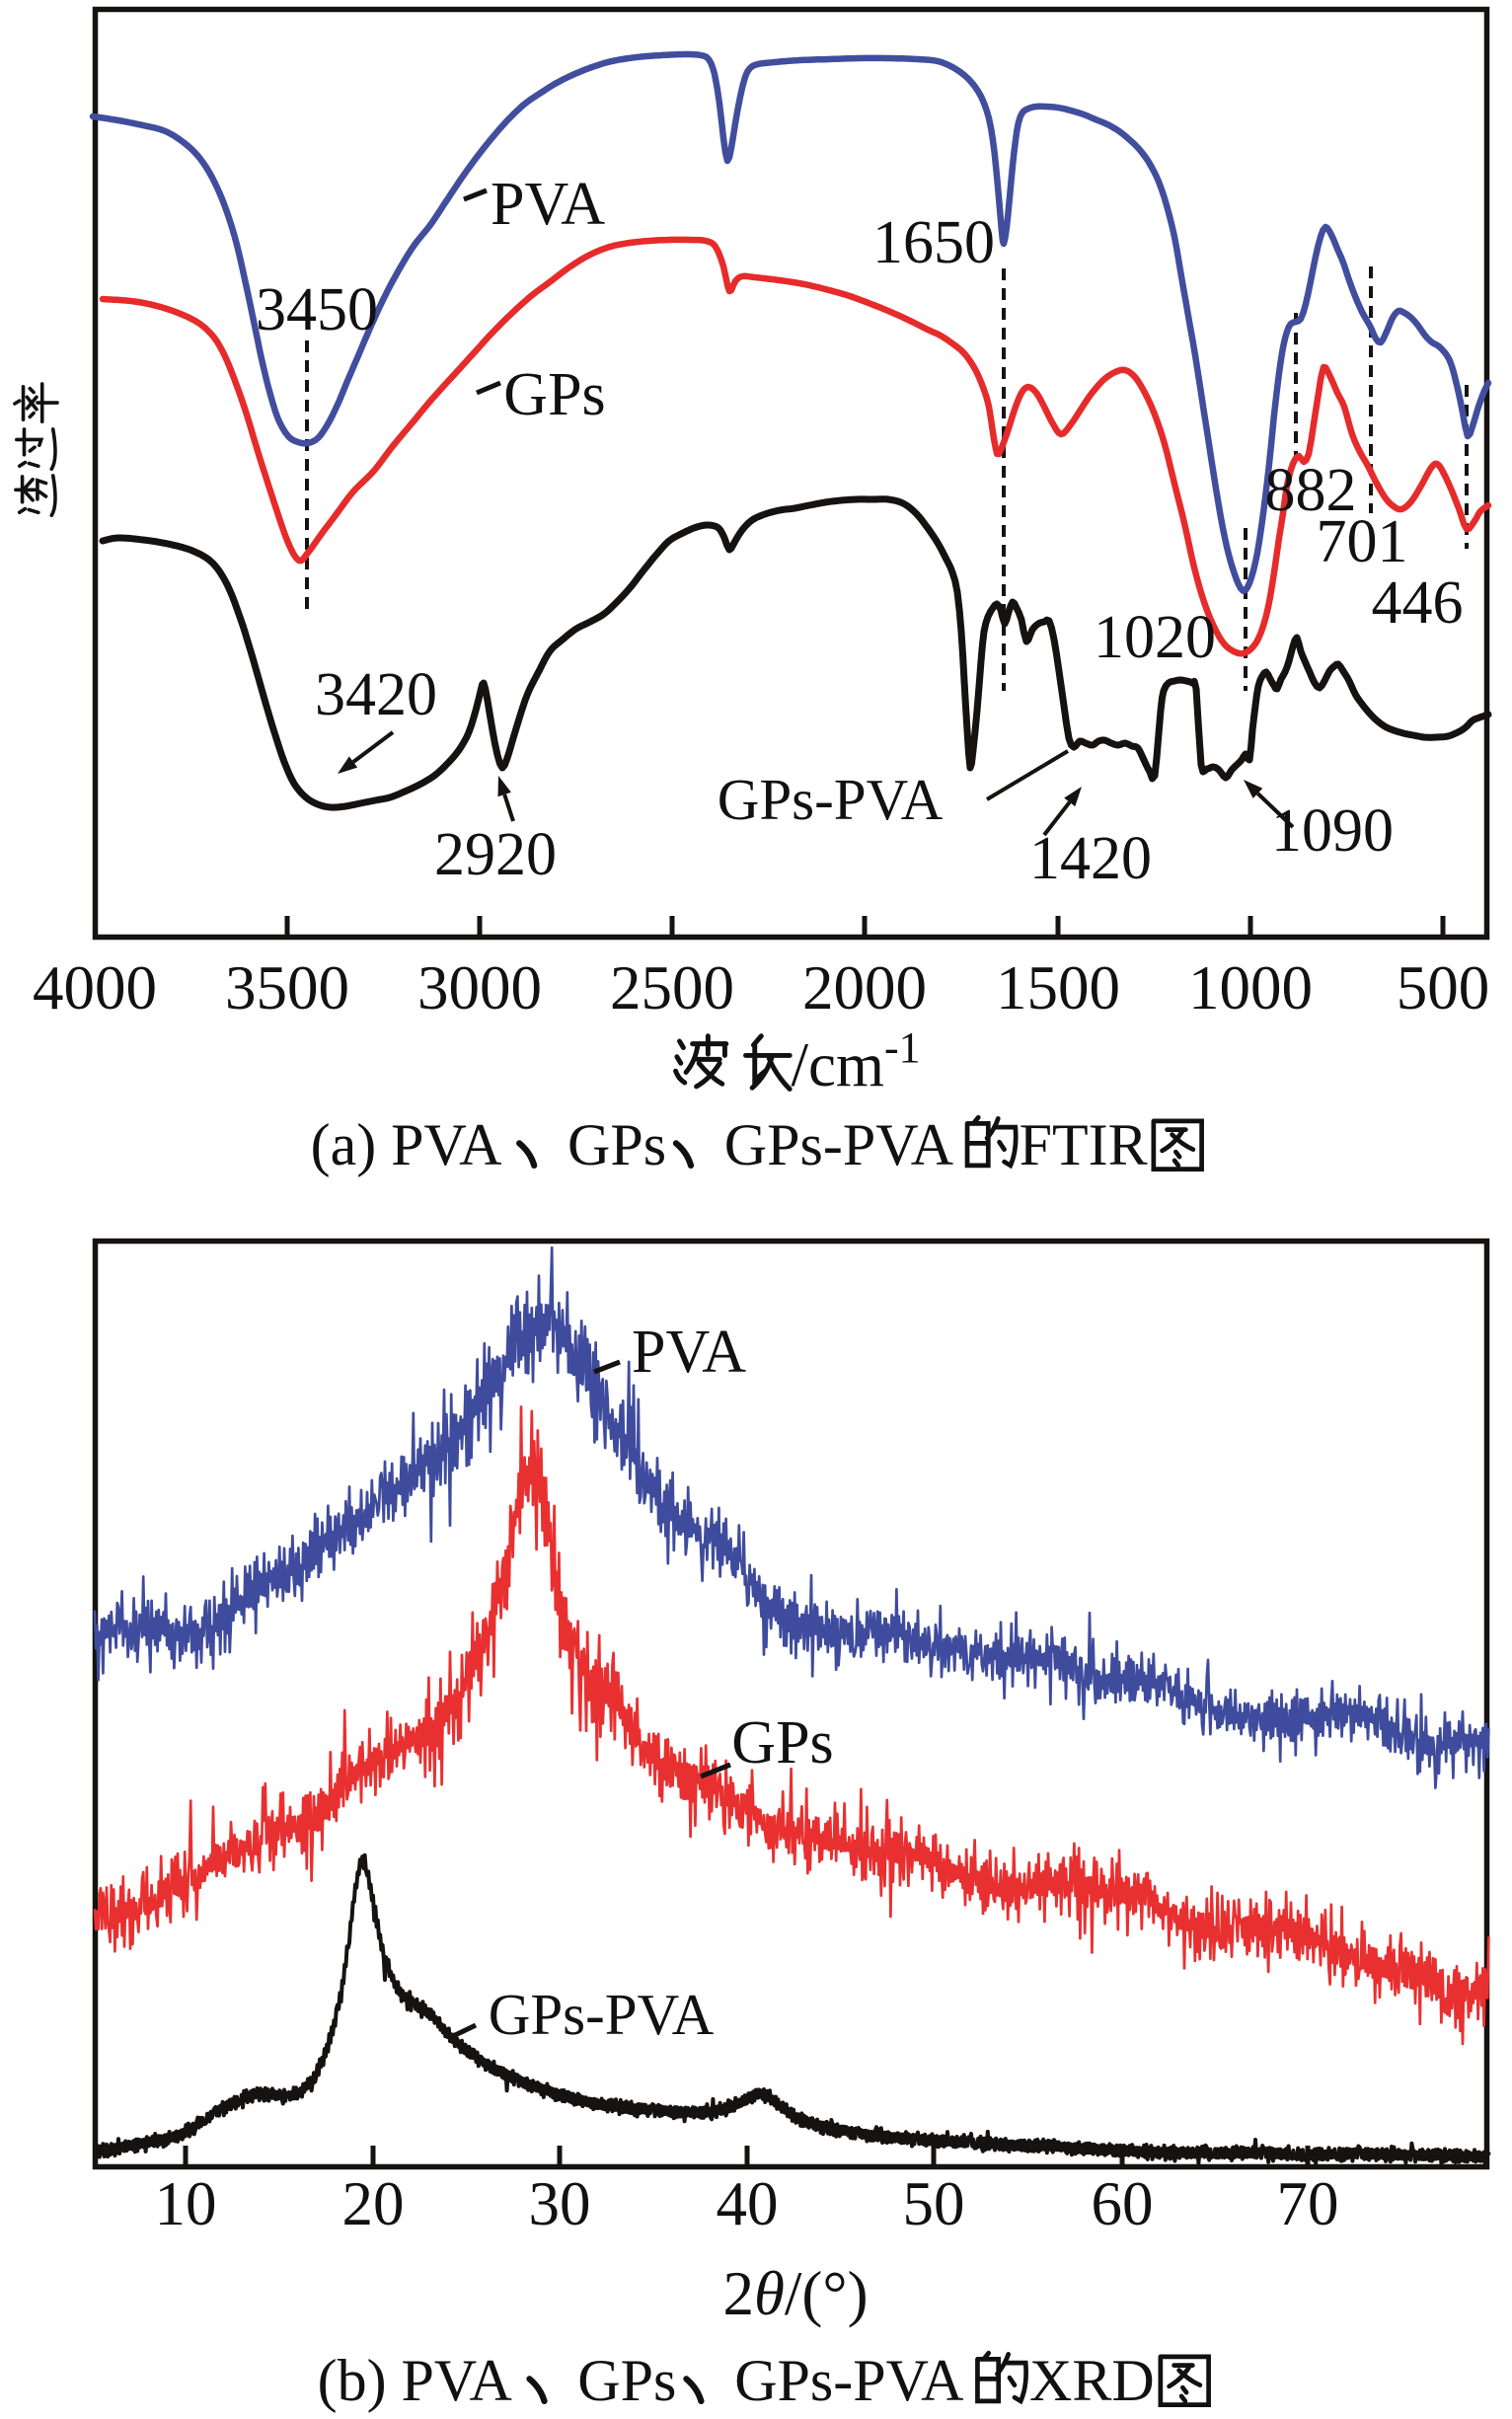 The height and width of the screenshot is (2419, 1512). What do you see at coordinates (374, 2203) in the screenshot?
I see `svg-text: 20` at bounding box center [374, 2203].